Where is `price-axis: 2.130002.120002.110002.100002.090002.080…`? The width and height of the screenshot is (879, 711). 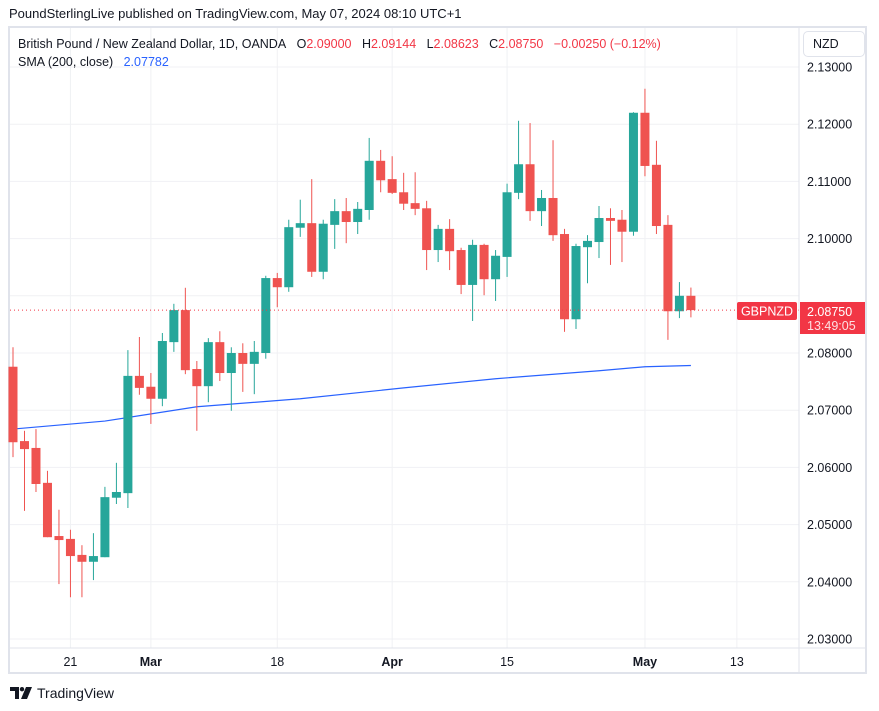
price-axis: 2.130002.120002.110002.100002.090002.080… is located at coordinates (829, 354).